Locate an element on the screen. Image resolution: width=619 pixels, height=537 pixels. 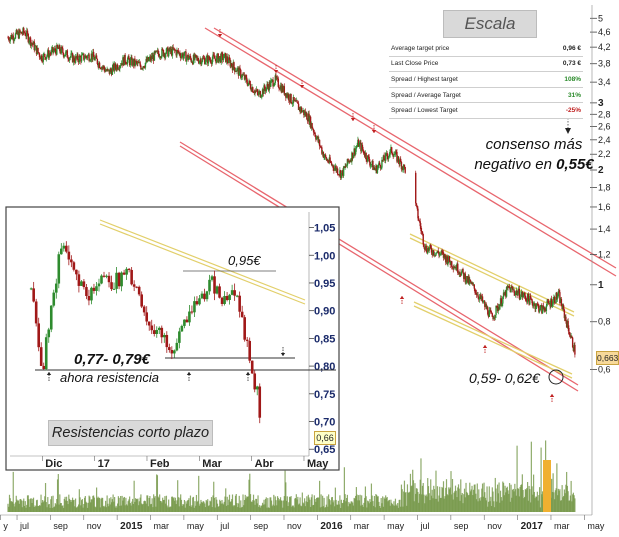
x-tick-label: jul is located at coordinates (224, 526).